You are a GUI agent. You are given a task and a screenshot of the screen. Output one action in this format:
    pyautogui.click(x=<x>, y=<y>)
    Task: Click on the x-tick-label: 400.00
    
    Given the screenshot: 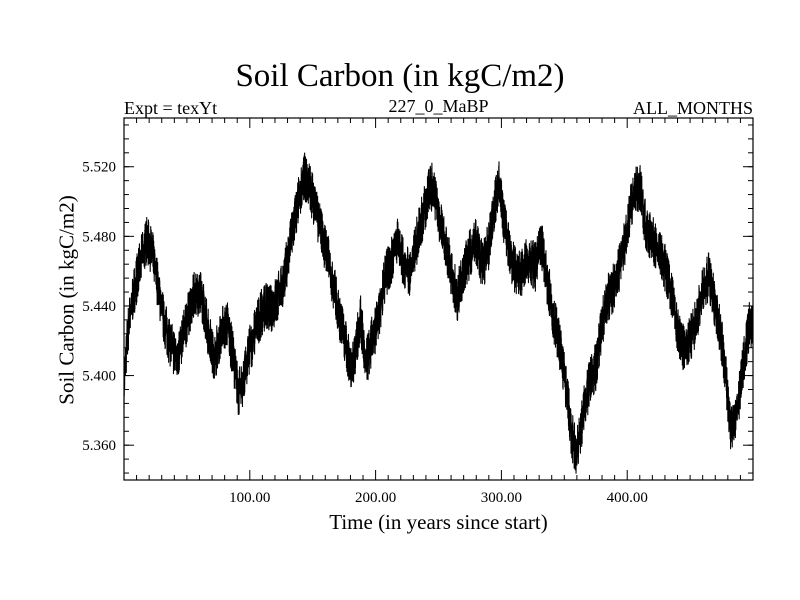 What is the action you would take?
    pyautogui.click(x=627, y=498)
    